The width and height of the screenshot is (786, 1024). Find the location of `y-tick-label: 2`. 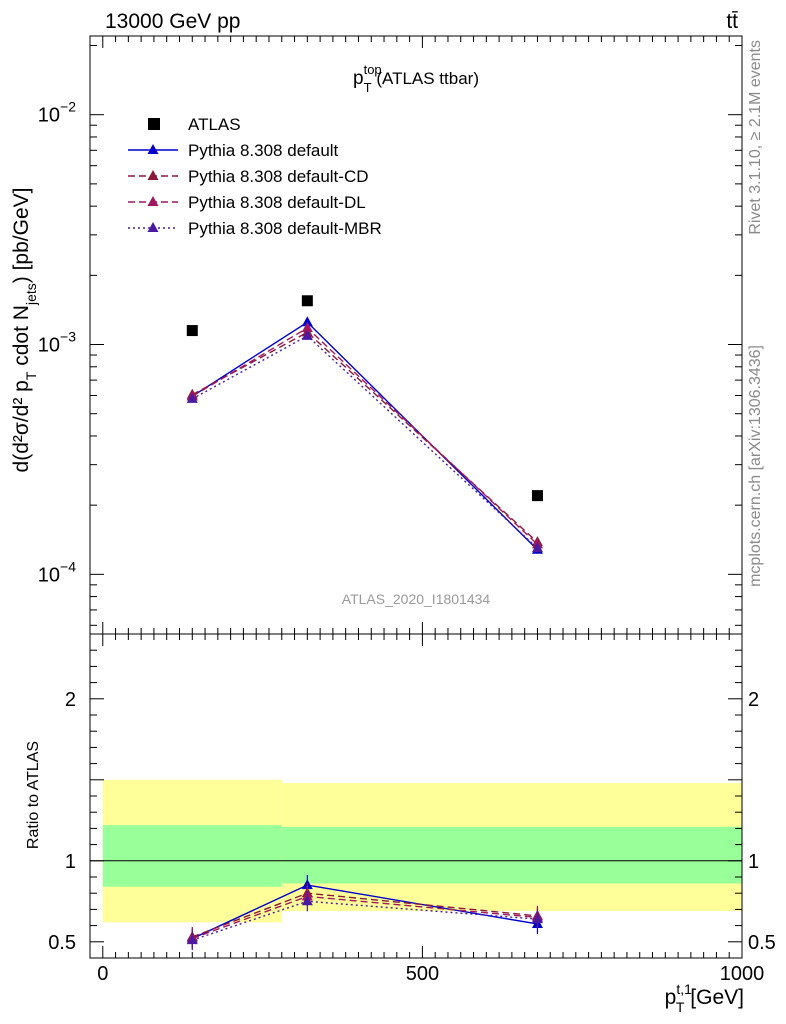

y-tick-label: 2 is located at coordinates (70, 700).